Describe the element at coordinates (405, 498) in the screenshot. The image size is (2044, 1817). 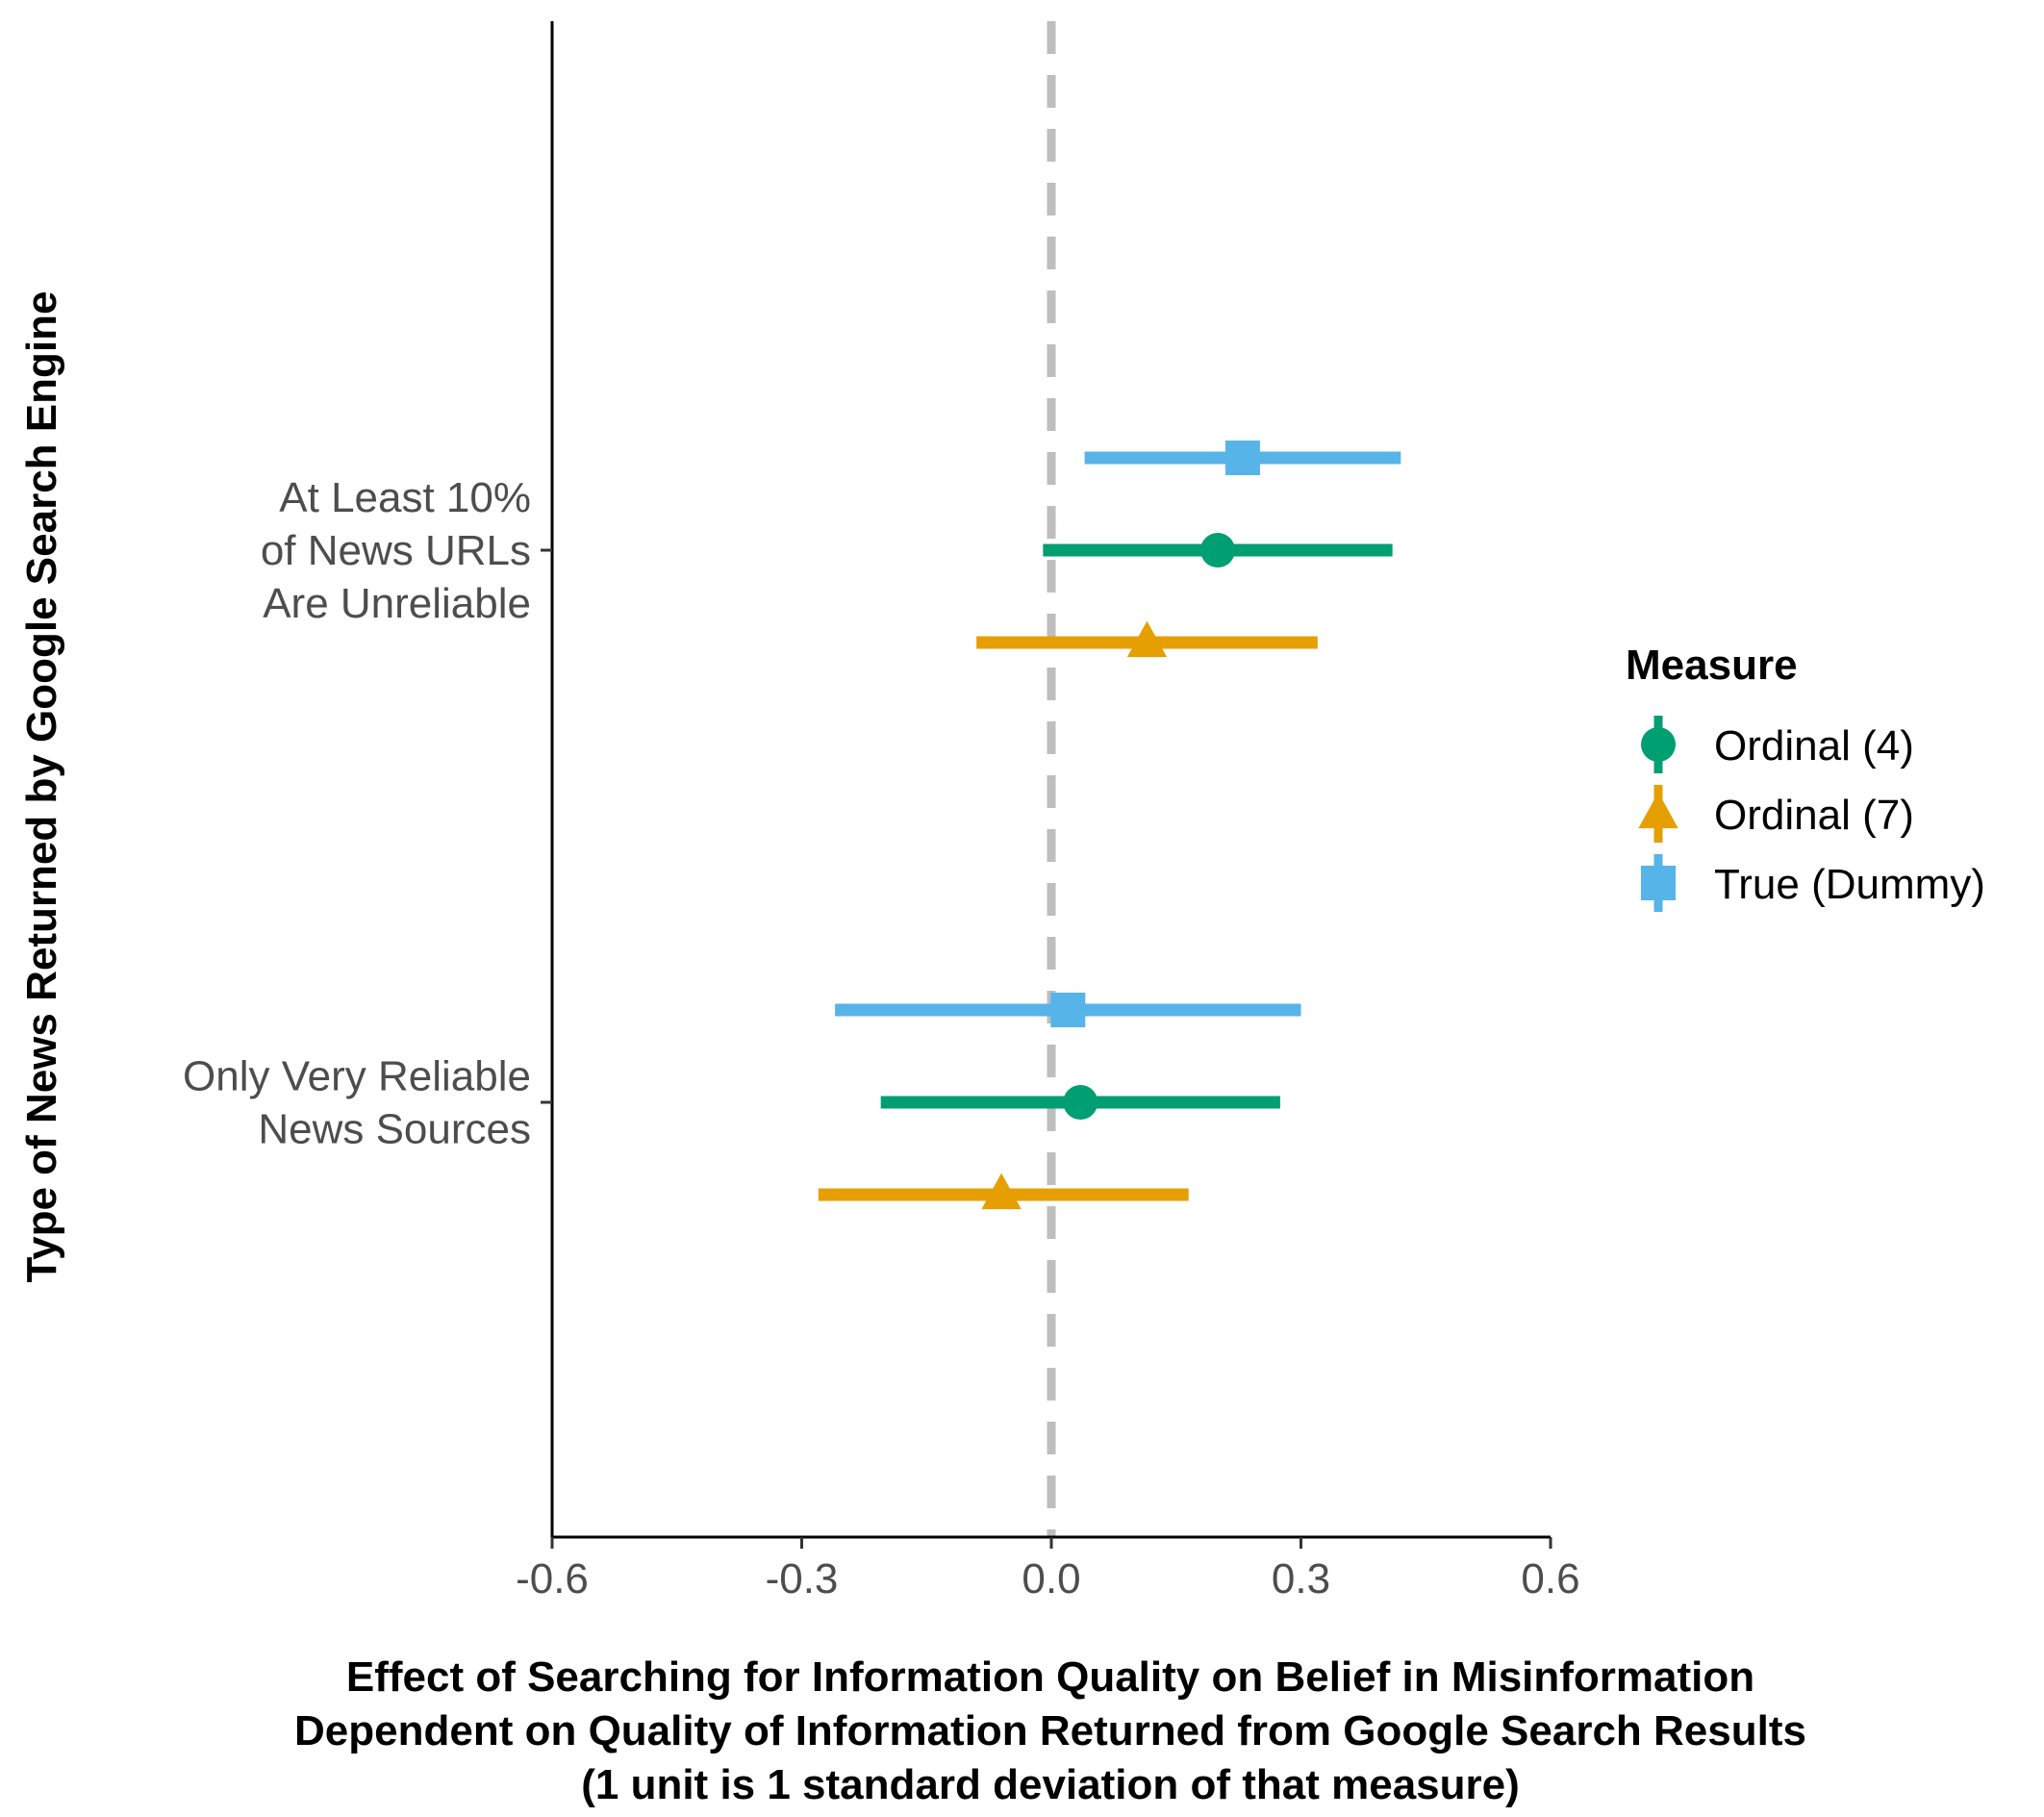
I see `y-tick-label: At Least 10%` at that location.